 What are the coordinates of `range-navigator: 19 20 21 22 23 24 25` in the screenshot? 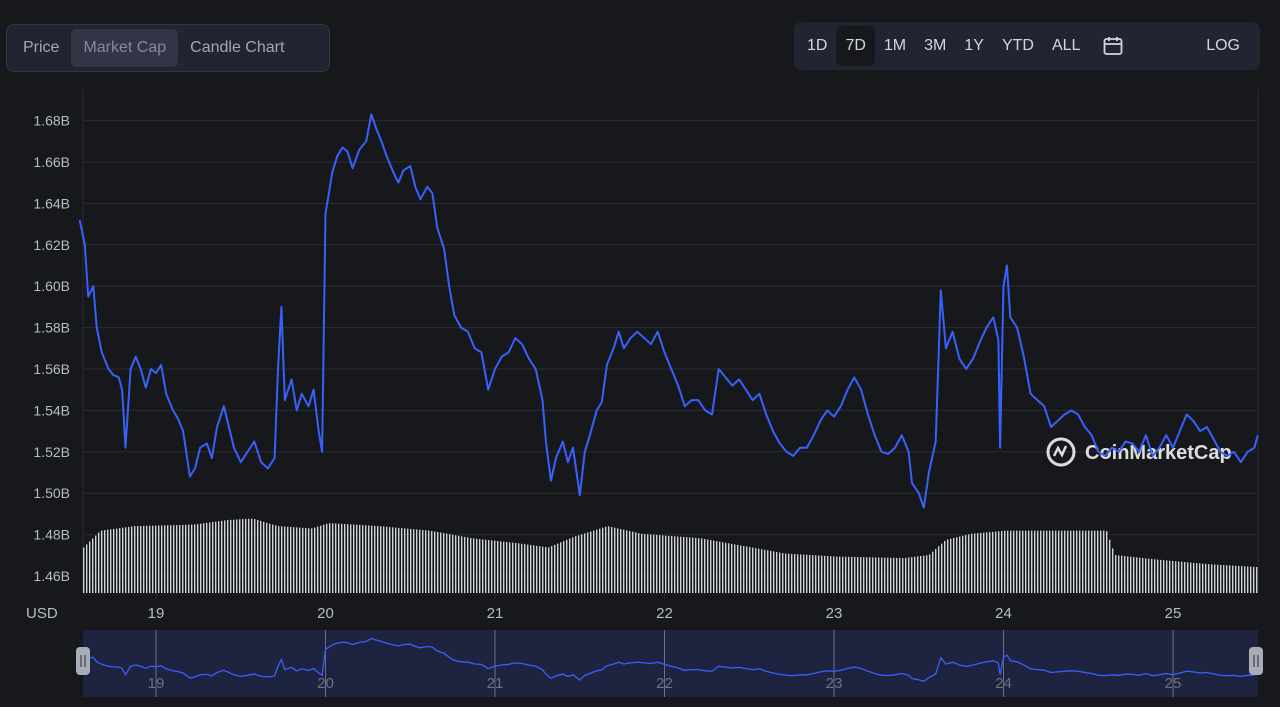 It's located at (669, 663).